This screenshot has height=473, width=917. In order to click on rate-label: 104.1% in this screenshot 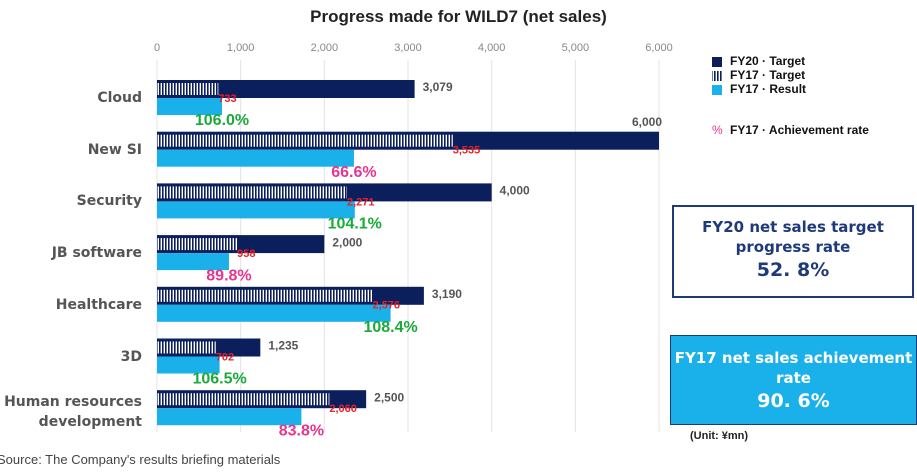, I will do `click(355, 224)`.